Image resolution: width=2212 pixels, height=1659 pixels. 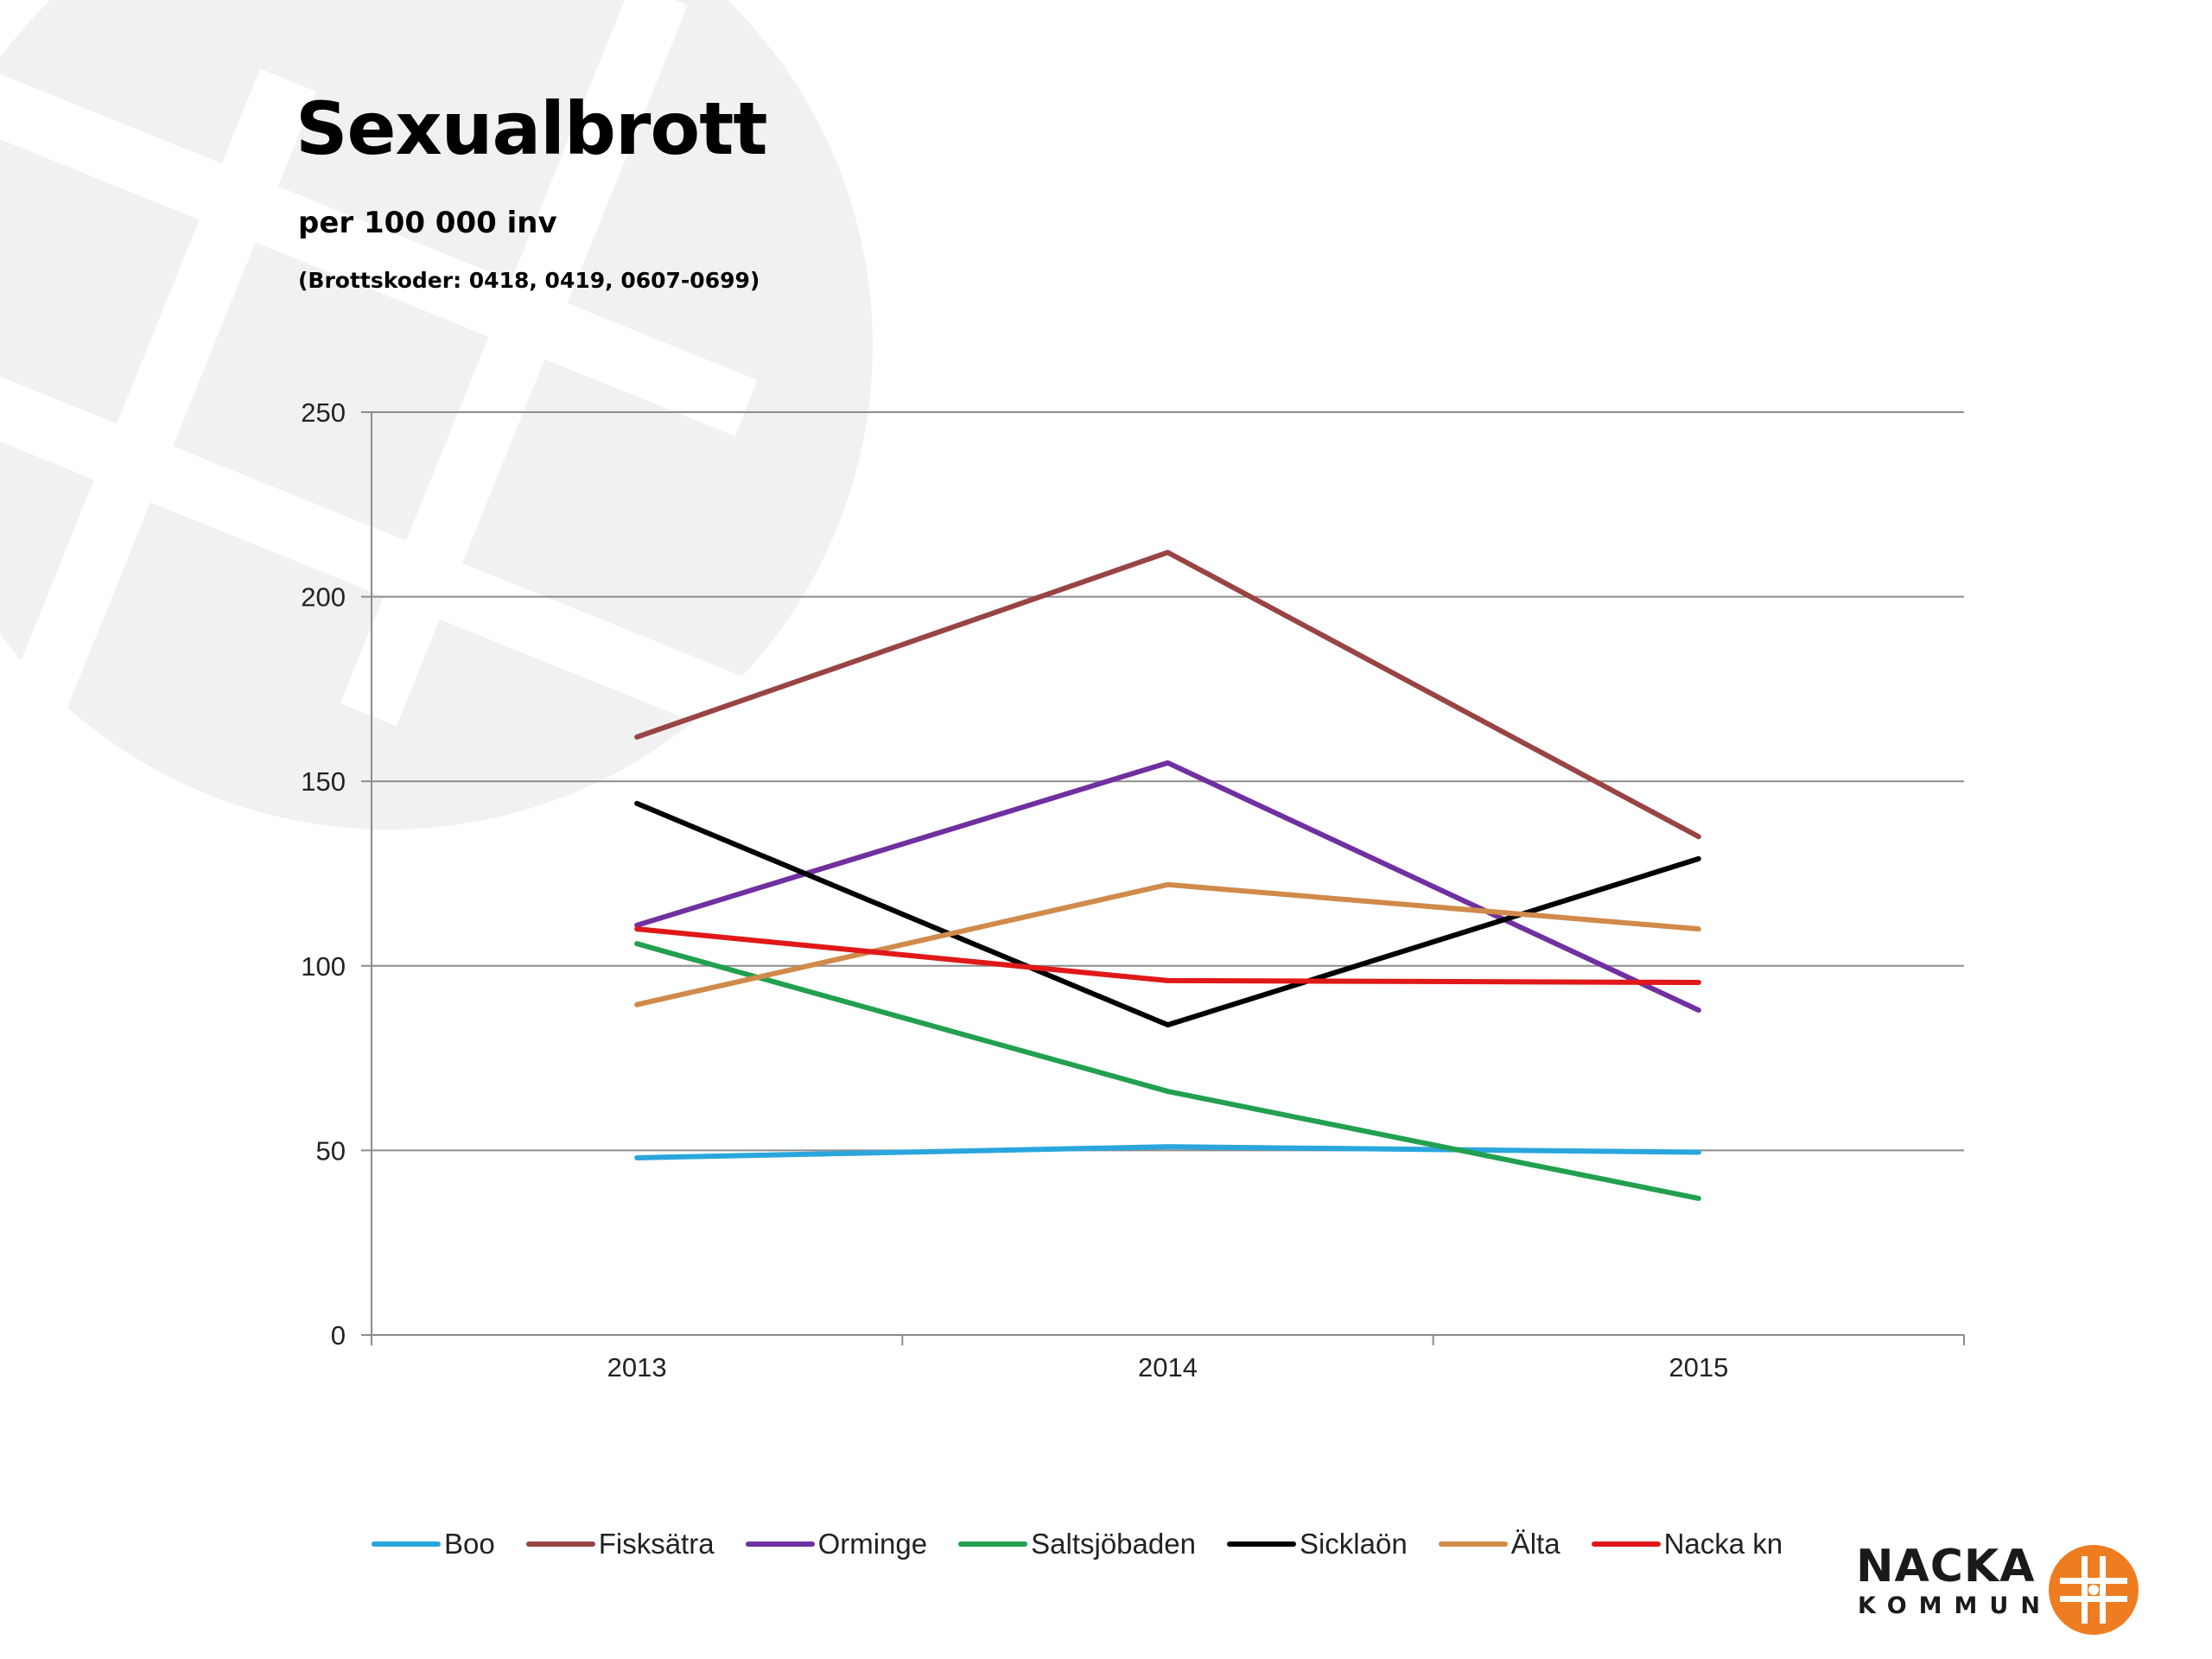 What do you see at coordinates (531, 128) in the screenshot?
I see `page-title: Sexualbrott` at bounding box center [531, 128].